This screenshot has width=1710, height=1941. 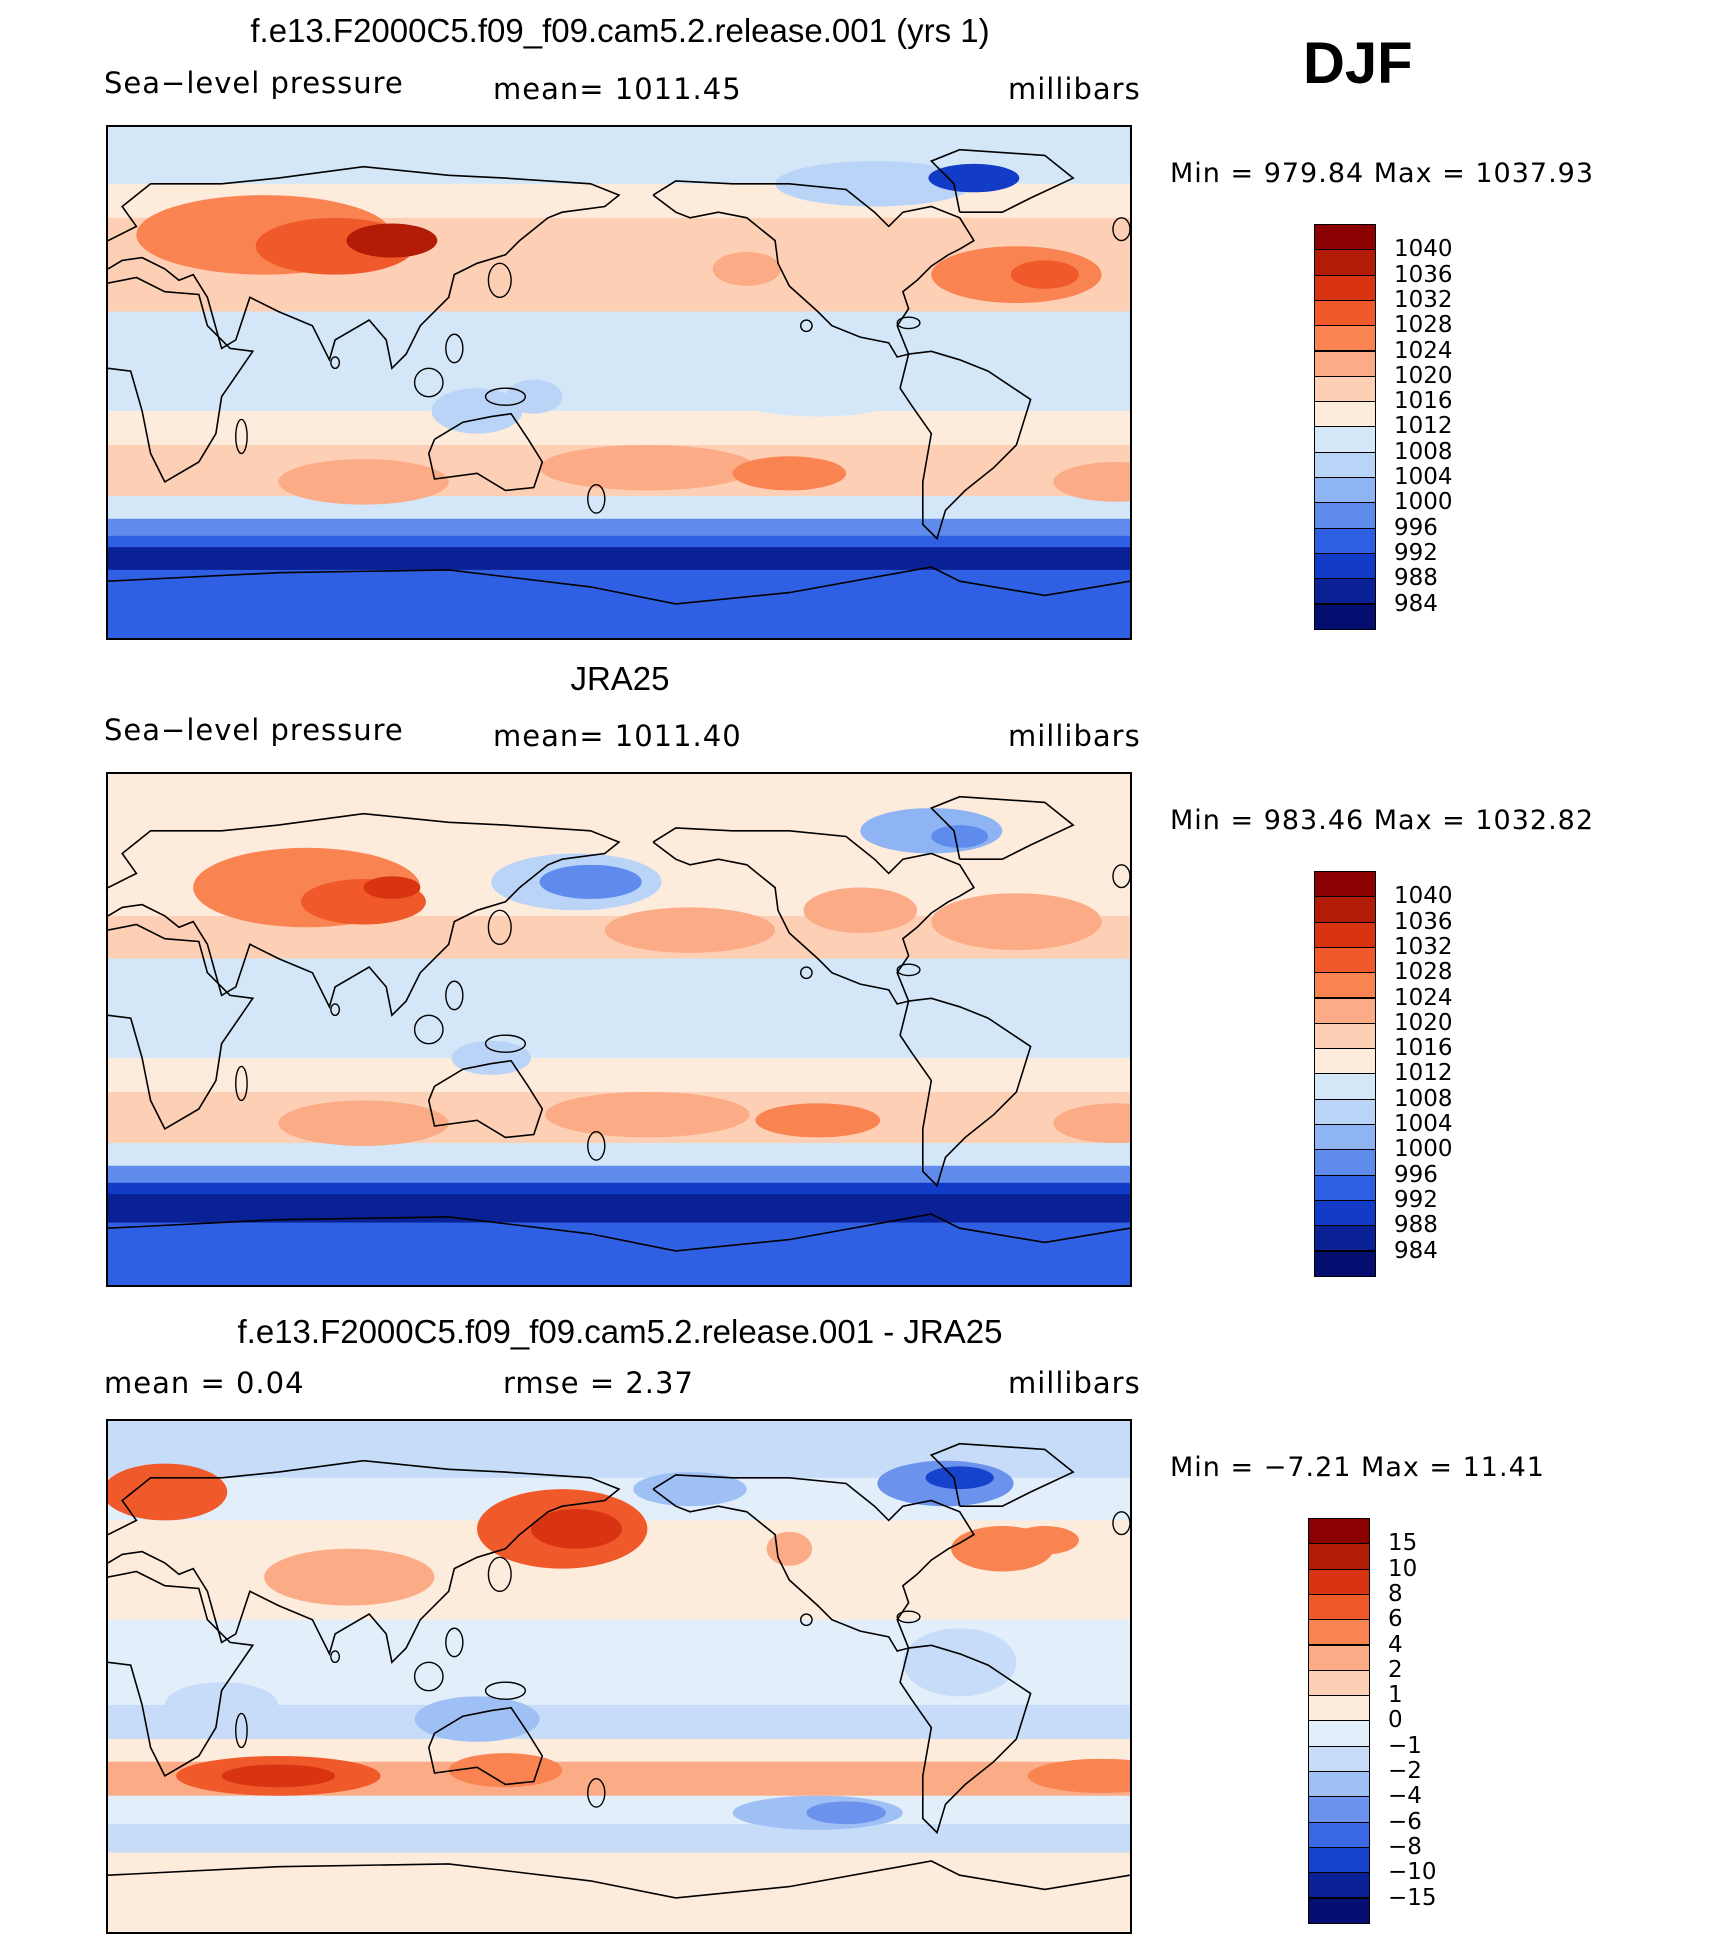 What do you see at coordinates (1423, 299) in the screenshot?
I see `colorbar-label: 1032` at bounding box center [1423, 299].